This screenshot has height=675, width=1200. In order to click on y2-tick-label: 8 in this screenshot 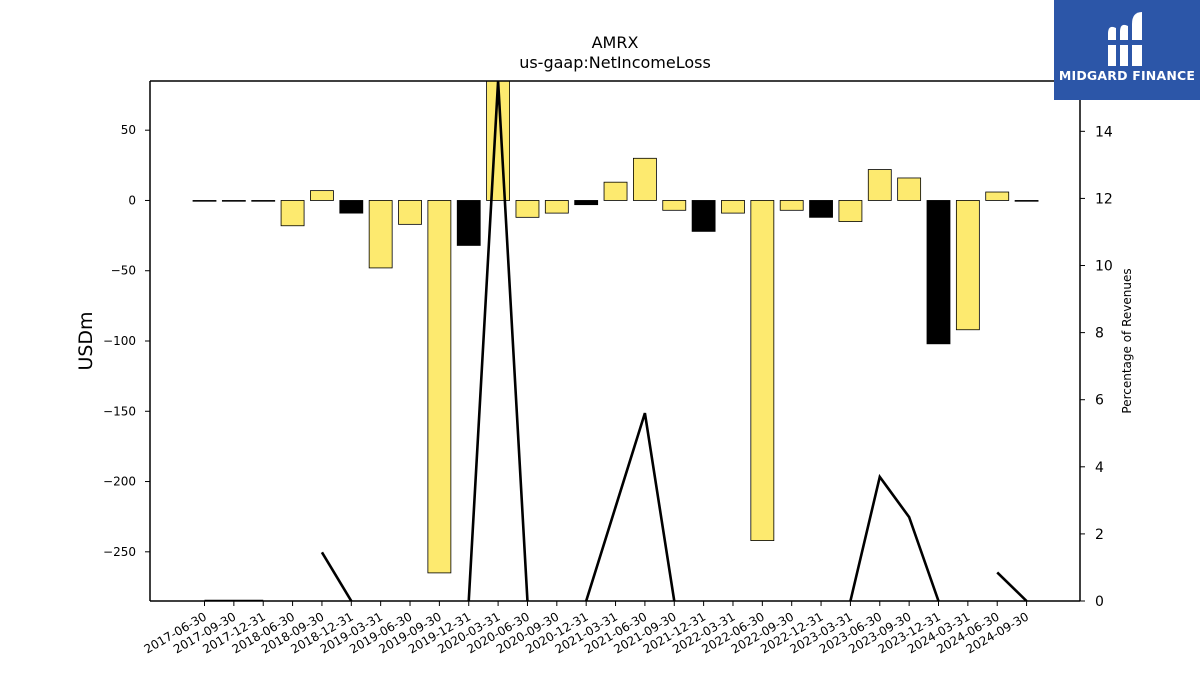, I will do `click(1099, 334)`.